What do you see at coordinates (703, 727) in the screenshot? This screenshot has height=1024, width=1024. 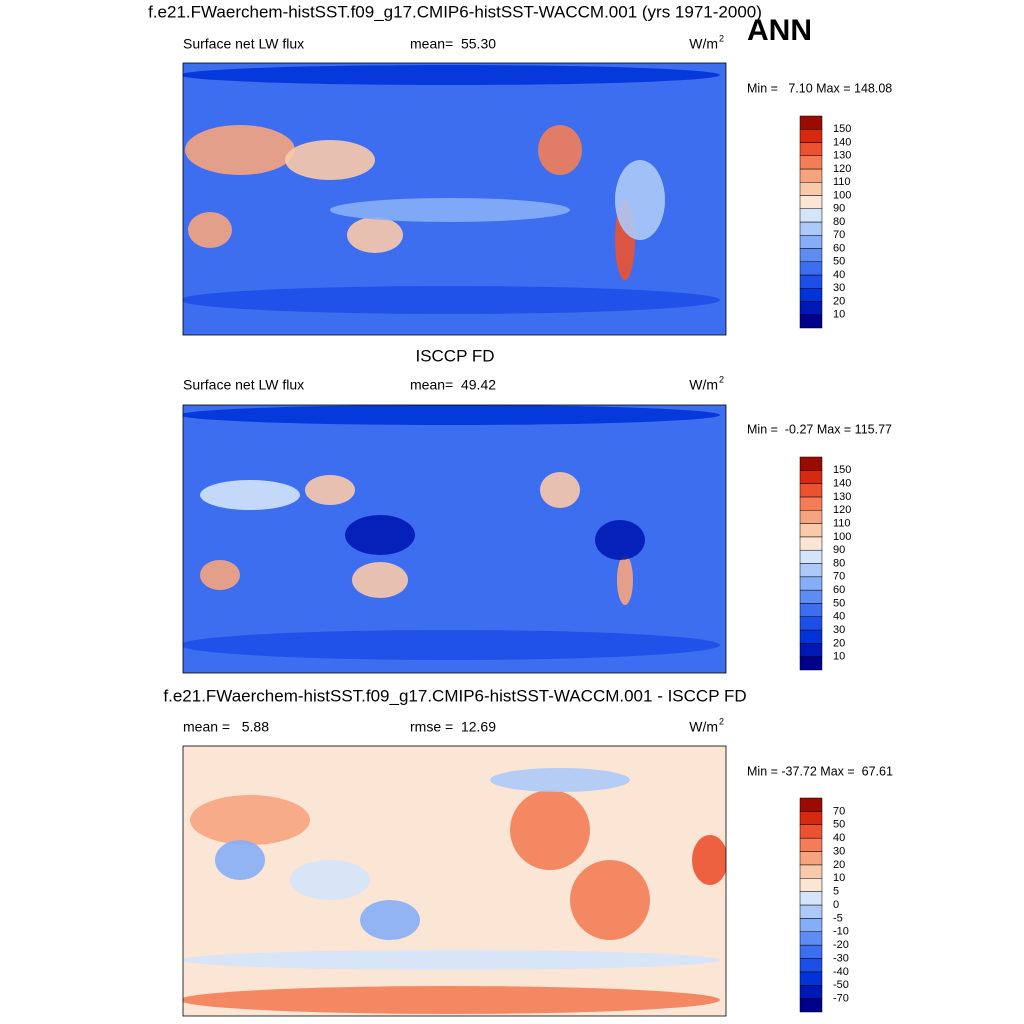 I see `units-label: W/m` at bounding box center [703, 727].